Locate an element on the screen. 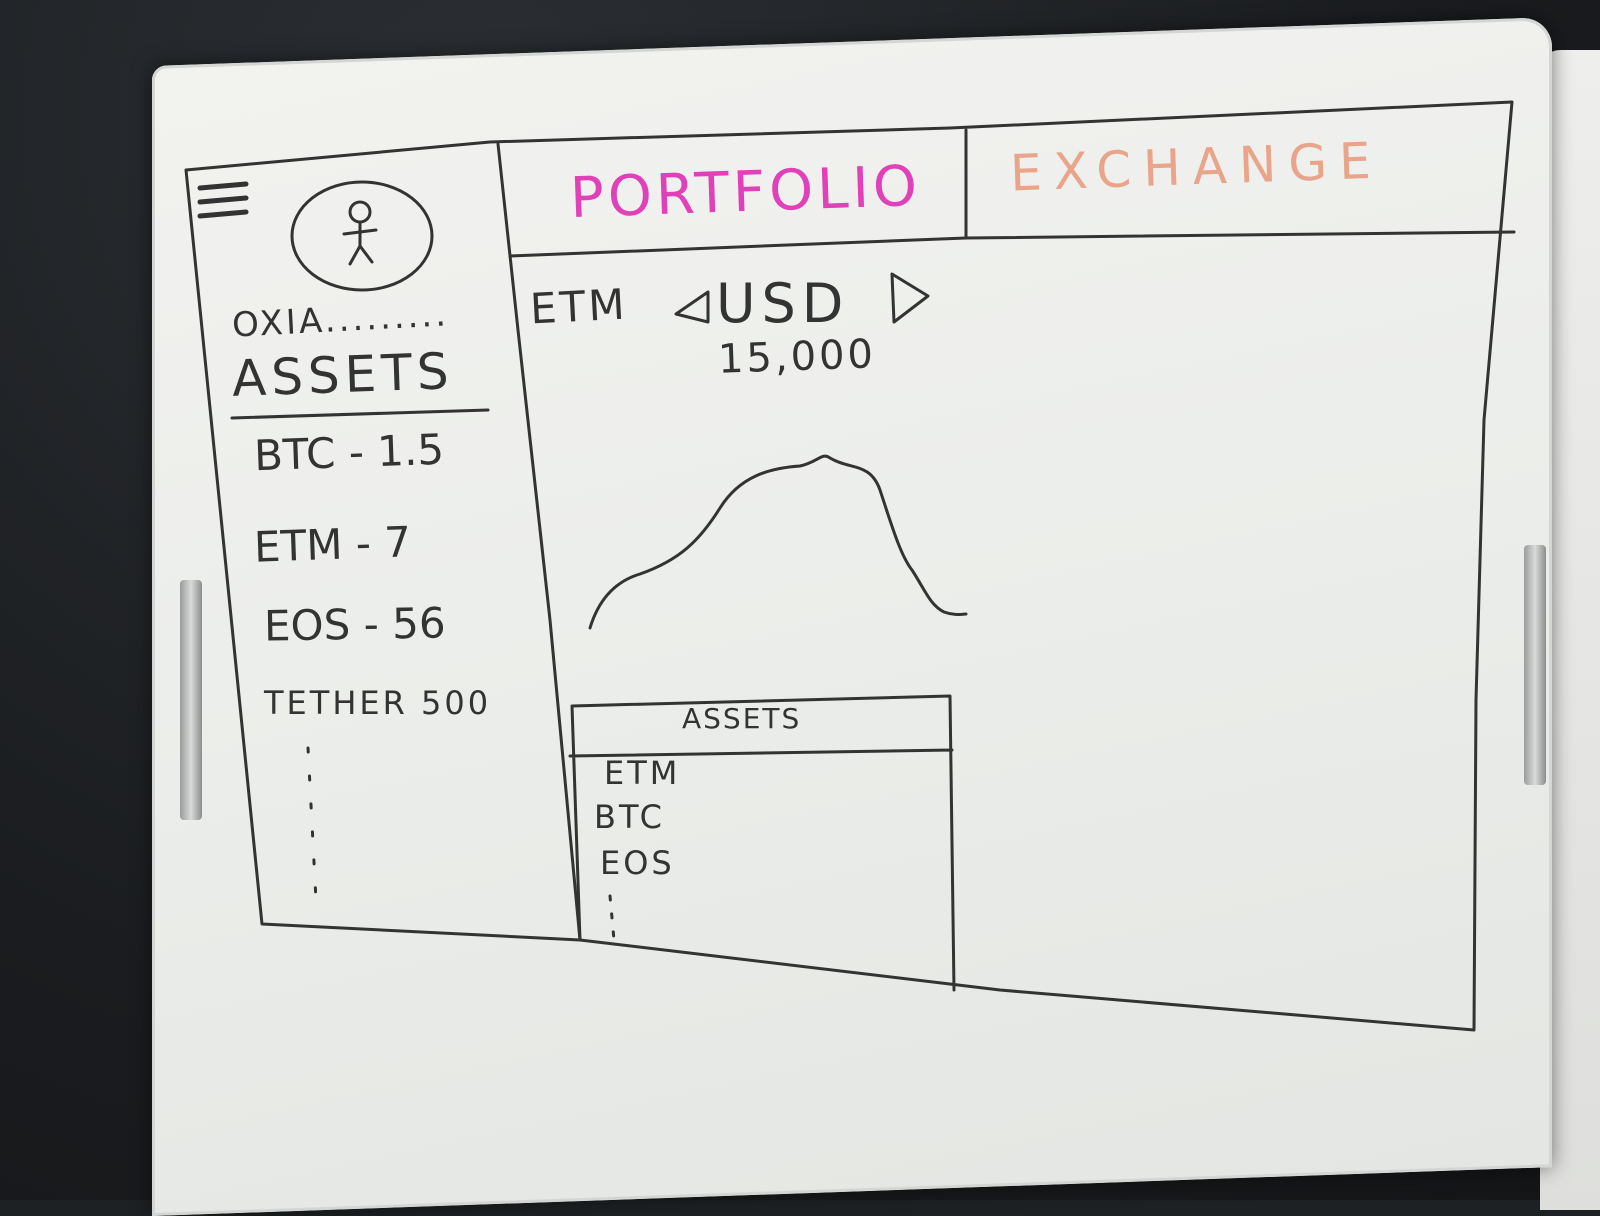 Image resolution: width=1600 pixels, height=1216 pixels. list-item: ETM - 7 is located at coordinates (332, 544).